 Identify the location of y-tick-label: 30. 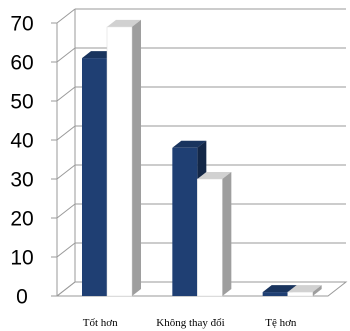
(21, 180).